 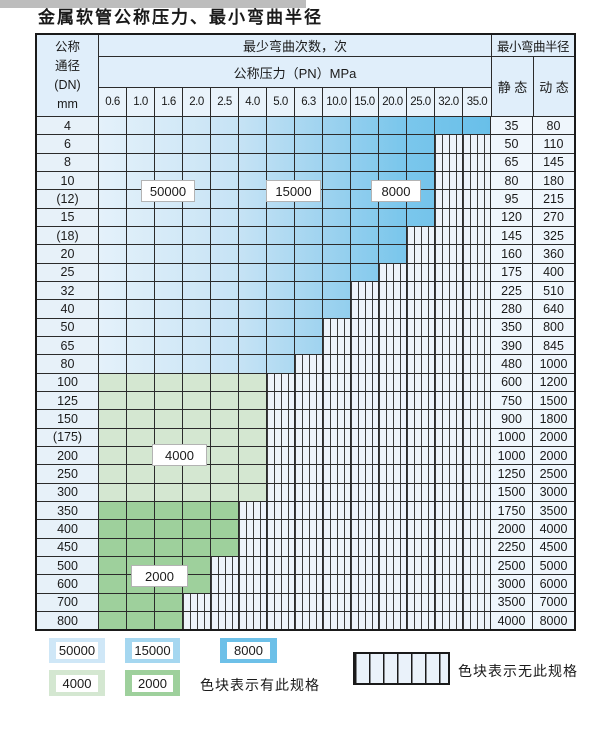 What do you see at coordinates (68, 474) in the screenshot?
I see `dn-cell: 250` at bounding box center [68, 474].